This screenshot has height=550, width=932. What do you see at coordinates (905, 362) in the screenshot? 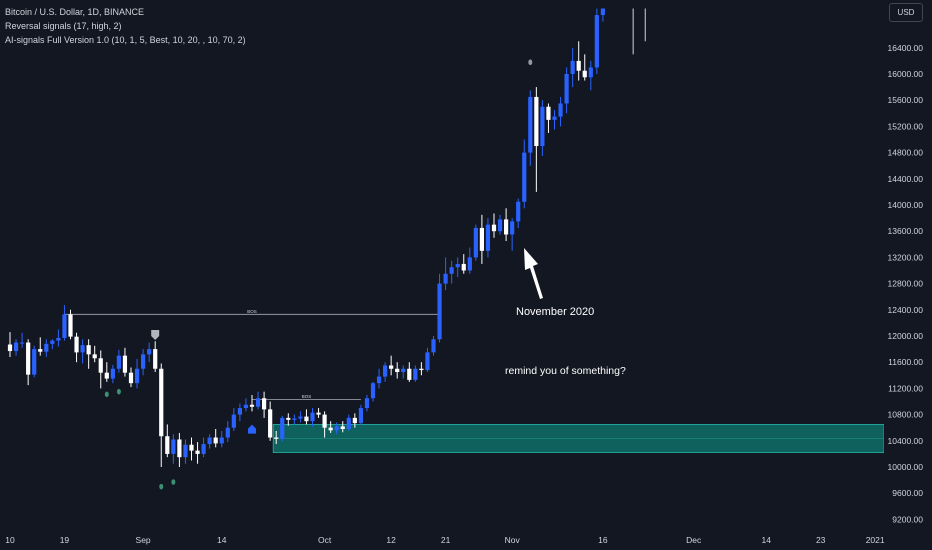
I see `price-tick-label: 11600.00` at bounding box center [905, 362].